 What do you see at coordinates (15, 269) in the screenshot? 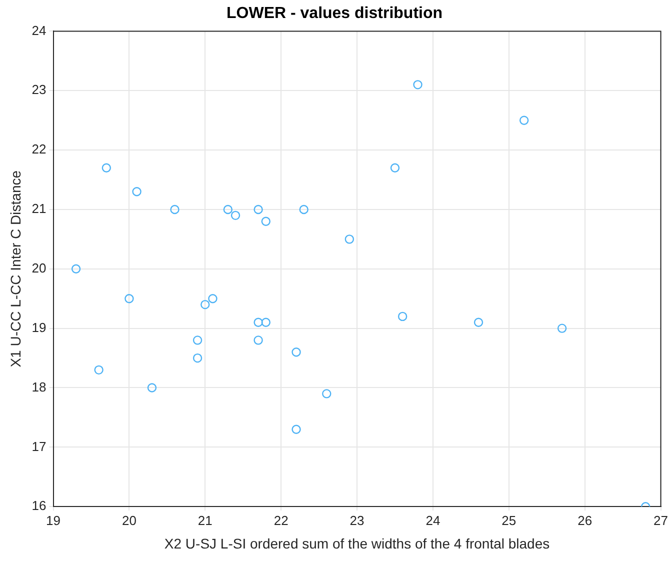
I see `y-axis-title: X1 U-CC L-CC Inter C Distance` at bounding box center [15, 269].